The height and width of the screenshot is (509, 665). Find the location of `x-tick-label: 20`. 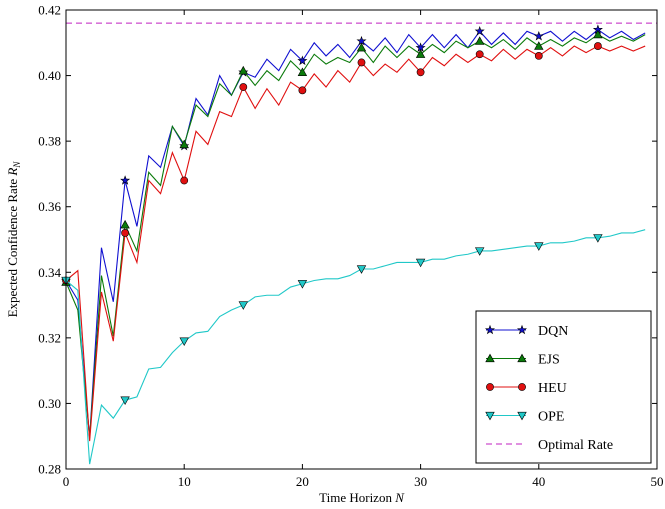

x-tick-label: 20 is located at coordinates (302, 481).